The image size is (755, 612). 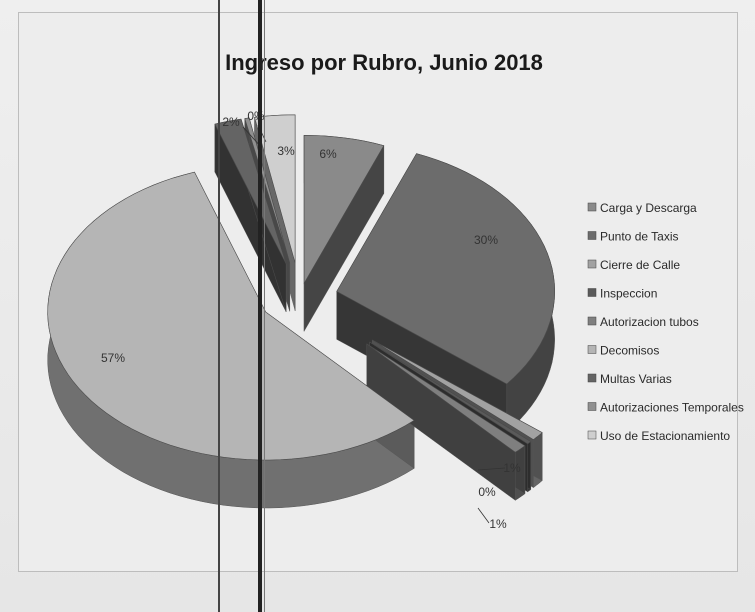 I want to click on pie-slice-multas-varias, so click(x=250, y=191).